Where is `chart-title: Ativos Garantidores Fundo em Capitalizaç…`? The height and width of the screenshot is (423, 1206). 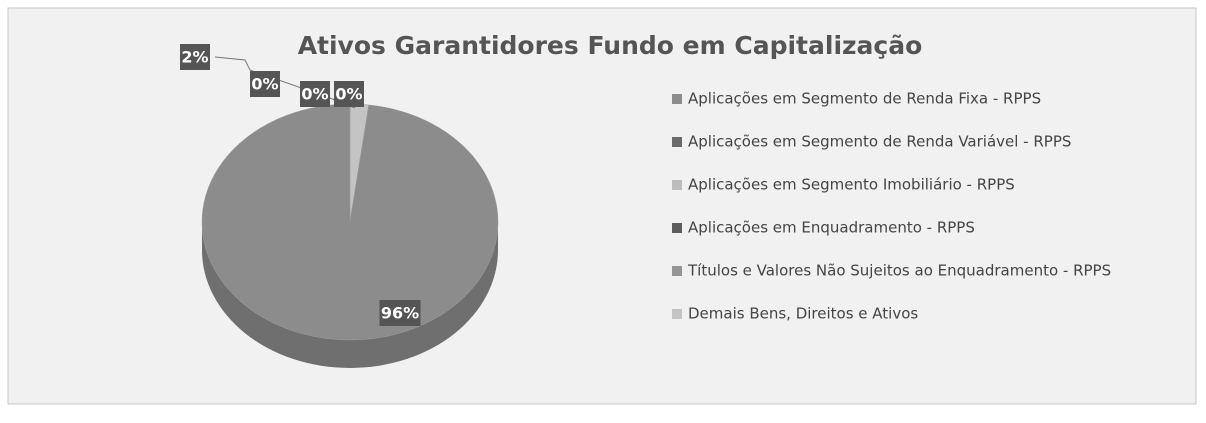 chart-title: Ativos Garantidores Fundo em Capitalizaç… is located at coordinates (610, 45).